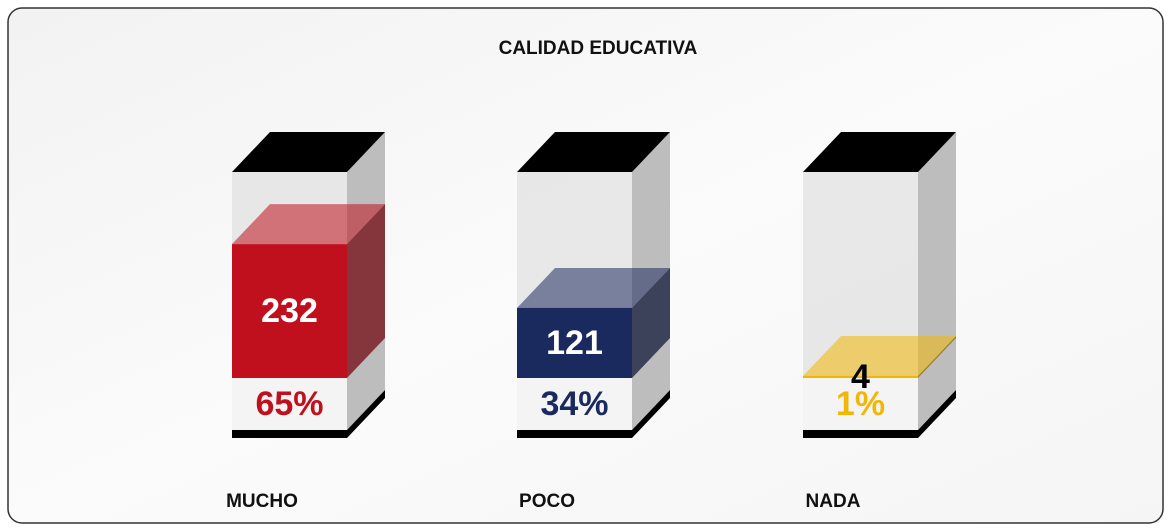 This screenshot has height=531, width=1171. Describe the element at coordinates (547, 501) in the screenshot. I see `category-label: POCO` at that location.